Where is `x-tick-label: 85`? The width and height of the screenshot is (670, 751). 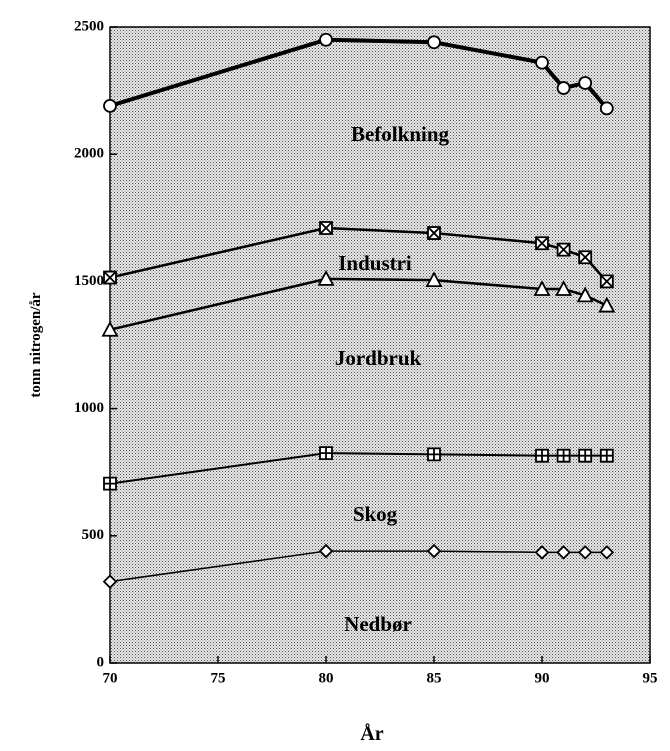
x-tick-label: 85 is located at coordinates (434, 678).